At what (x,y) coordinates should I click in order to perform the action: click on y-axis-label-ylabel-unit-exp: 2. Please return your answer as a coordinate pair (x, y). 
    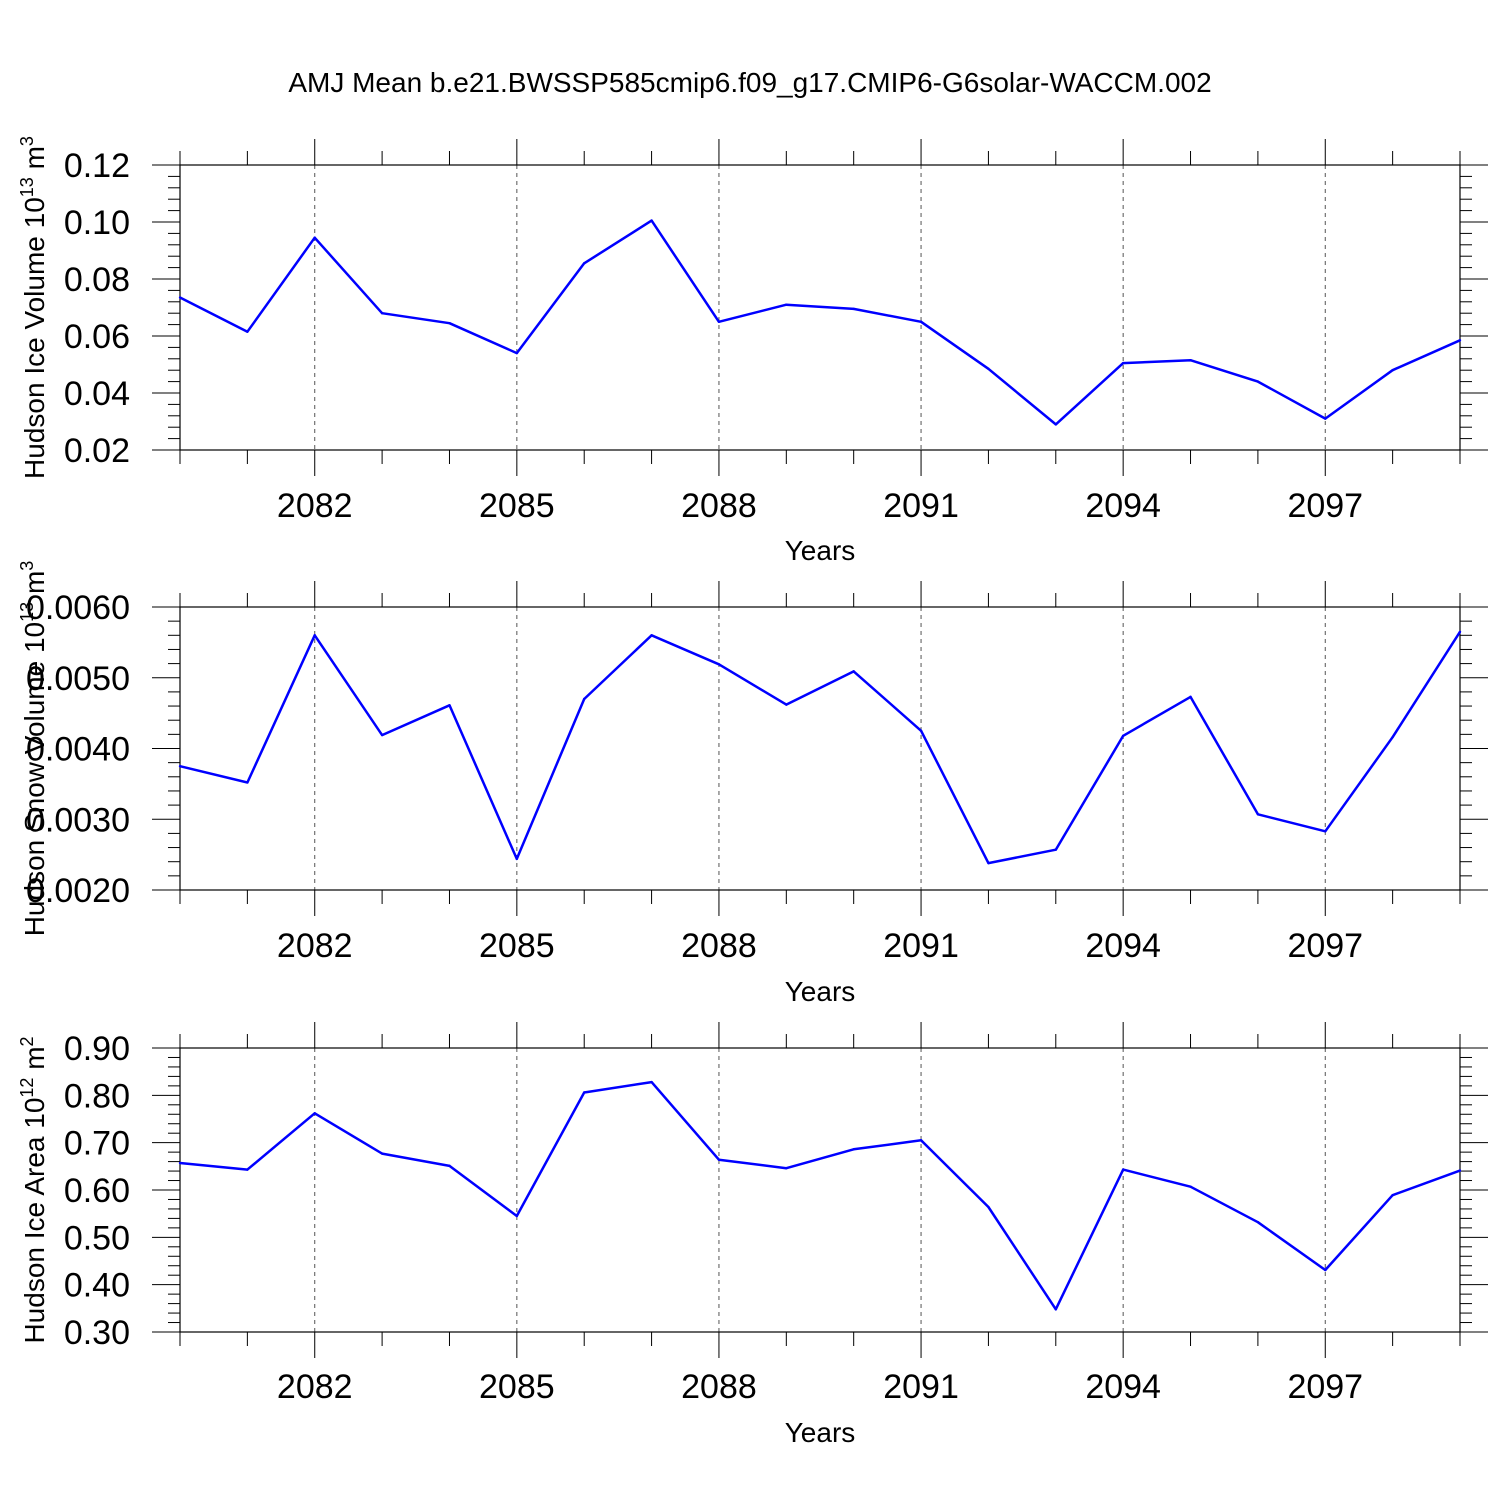
    Looking at the image, I should click on (27, 1041).